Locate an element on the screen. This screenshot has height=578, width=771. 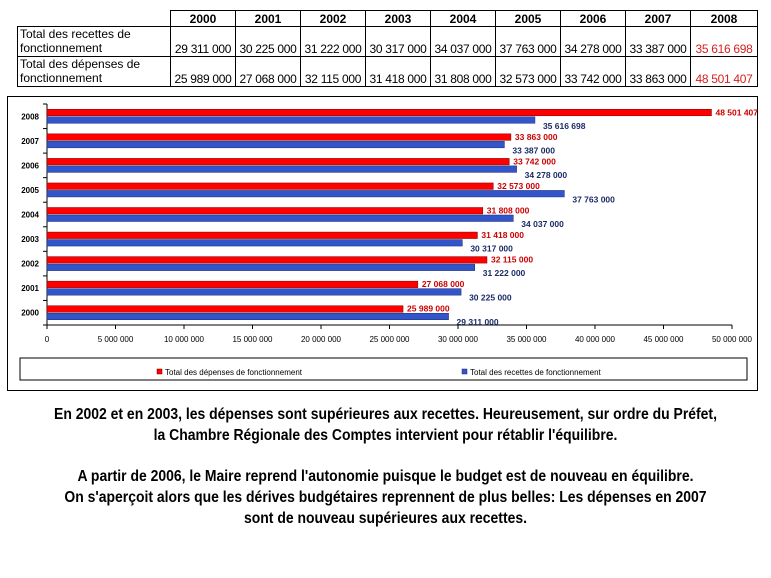
data-label-depenses: 32 573 000 is located at coordinates (518, 186).